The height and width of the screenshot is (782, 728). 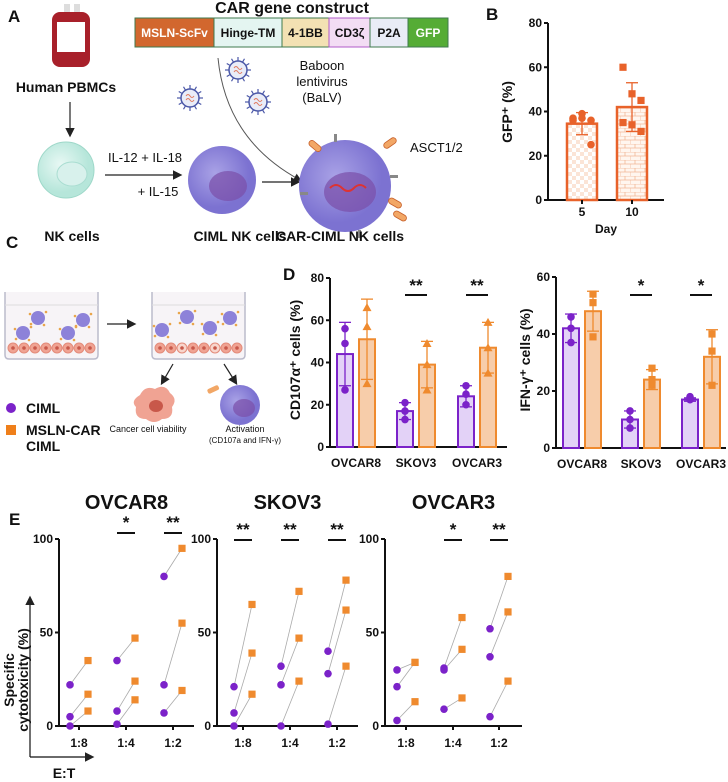 I want to click on panel-label-e: E, so click(x=14, y=519).